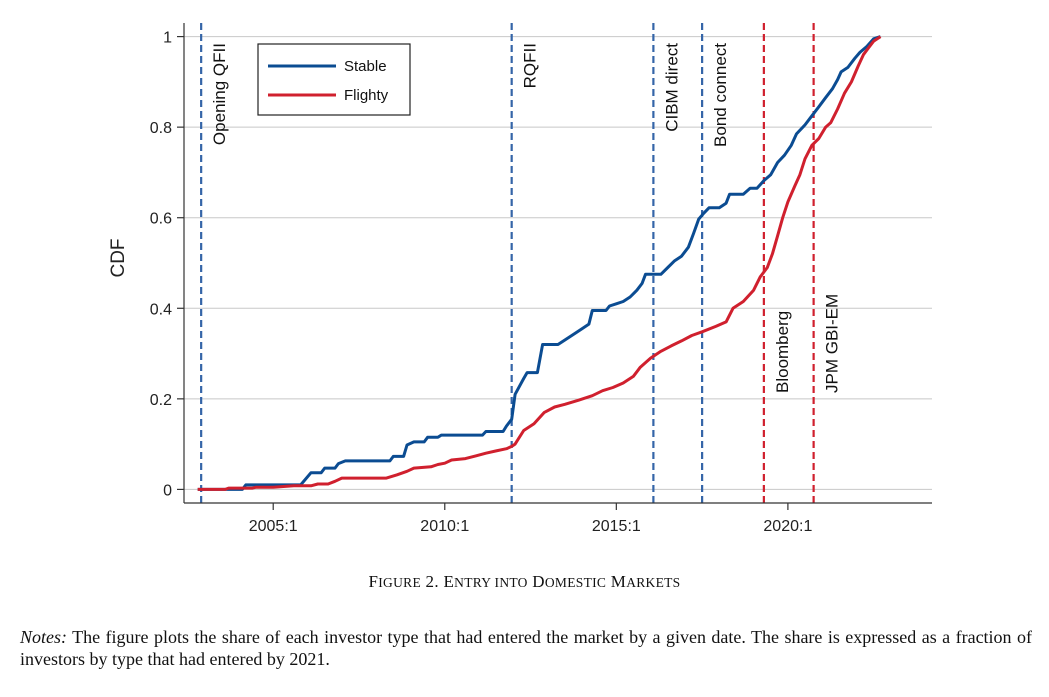 This screenshot has height=697, width=1049. I want to click on event-label: RQFII, so click(530, 65).